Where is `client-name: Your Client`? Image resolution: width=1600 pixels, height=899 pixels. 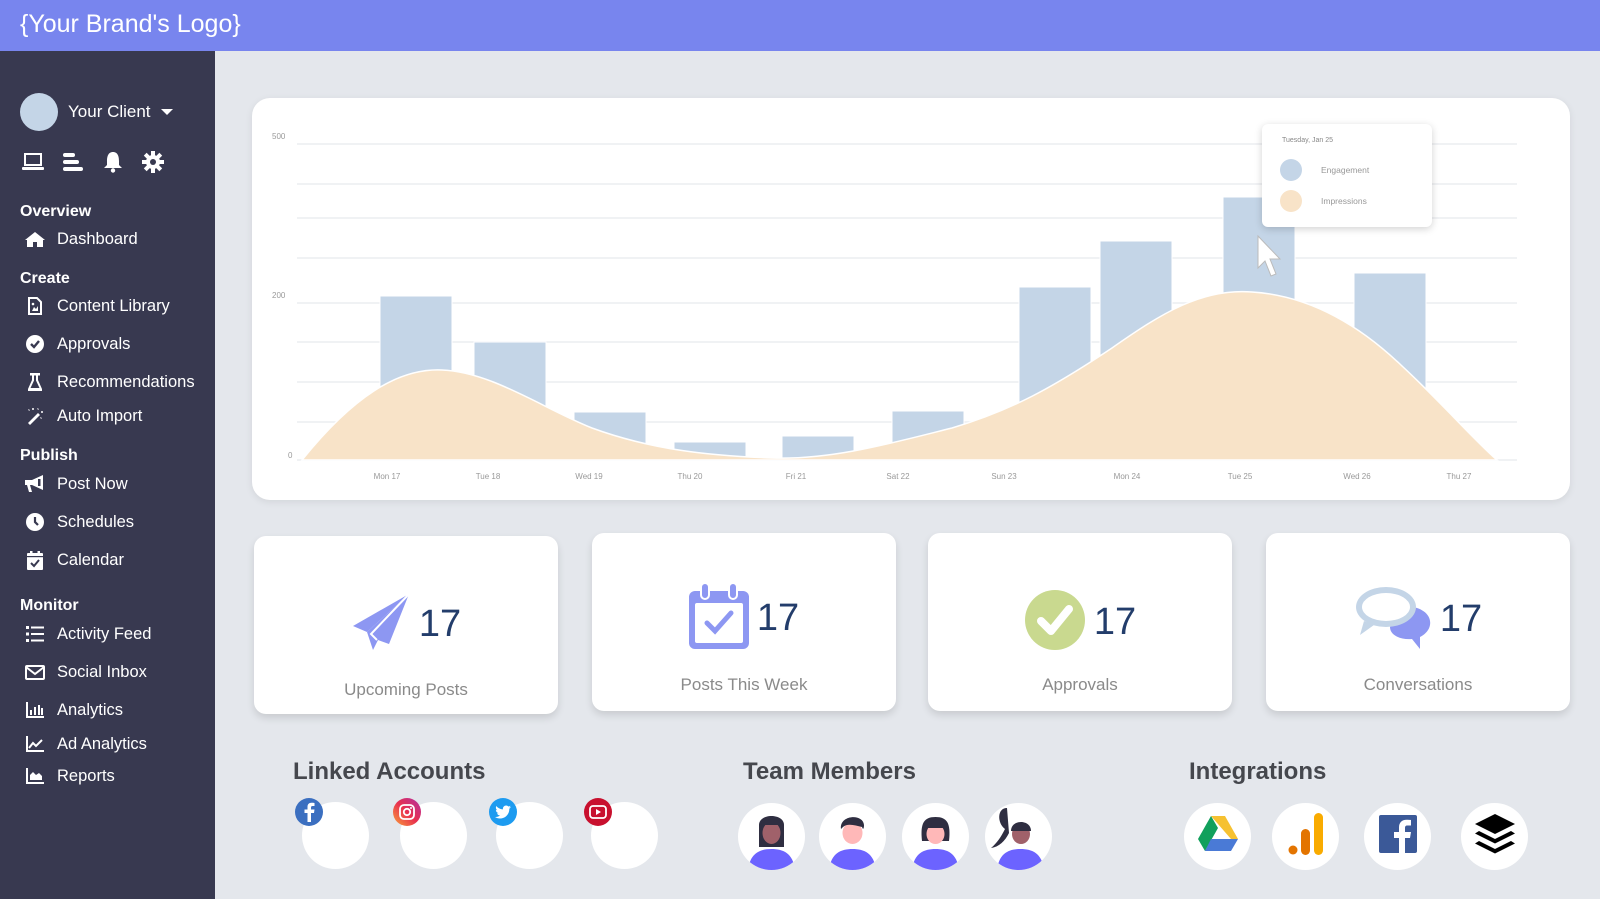 client-name: Your Client is located at coordinates (109, 111).